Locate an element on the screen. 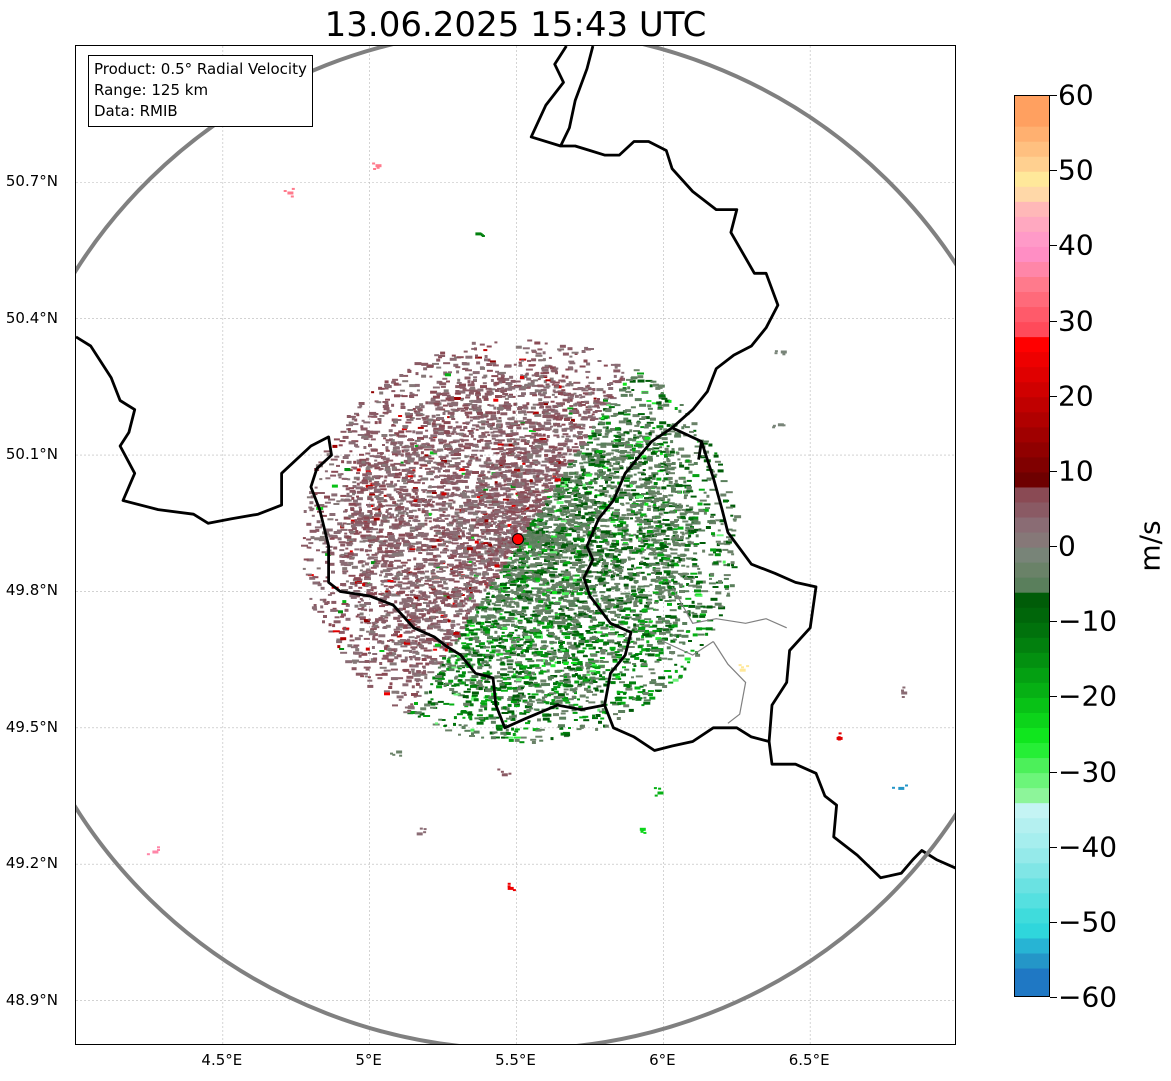 The width and height of the screenshot is (1171, 1081). echo-cell-1944 is located at coordinates (623, 648).